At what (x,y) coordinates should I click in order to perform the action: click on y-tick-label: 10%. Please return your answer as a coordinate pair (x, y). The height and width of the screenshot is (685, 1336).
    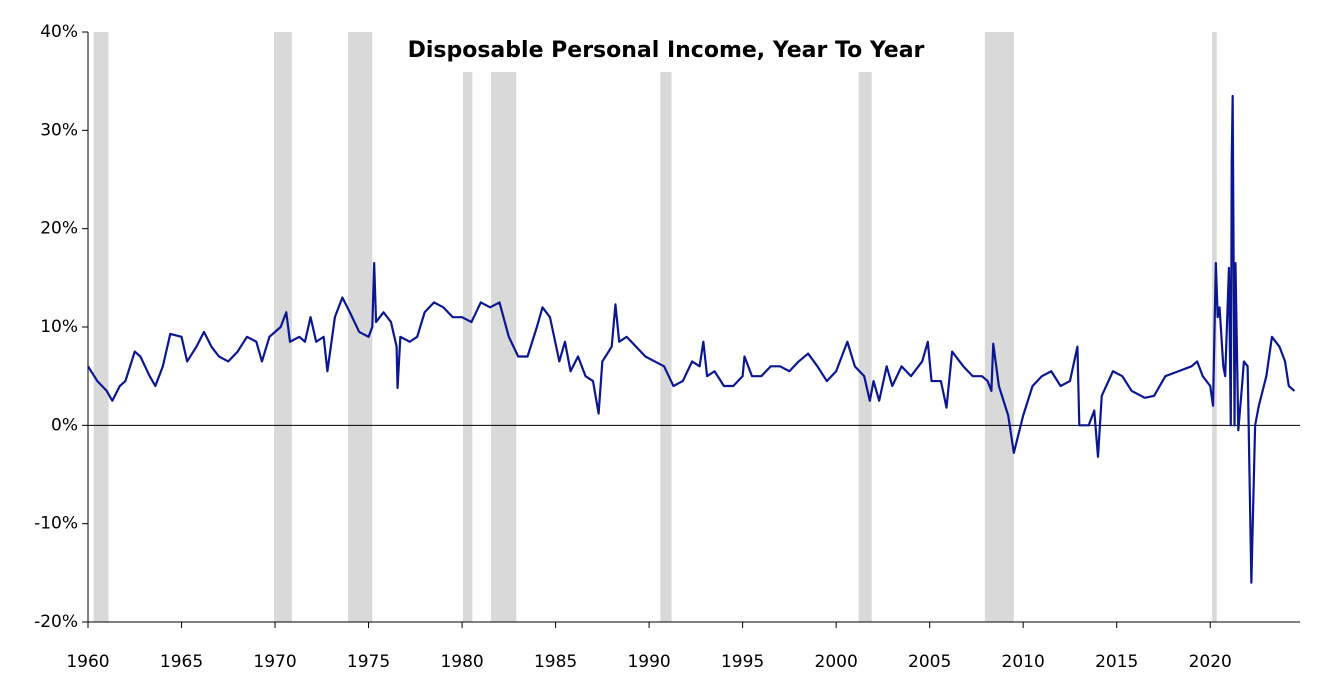
    Looking at the image, I should click on (59, 327).